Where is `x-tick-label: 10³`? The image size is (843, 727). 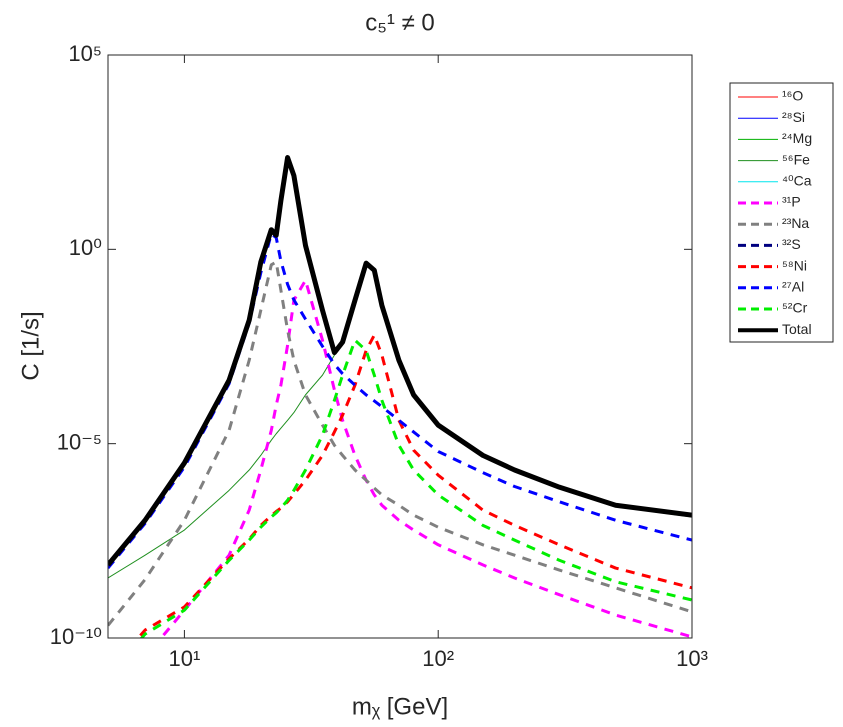 x-tick-label: 10³ is located at coordinates (692, 658).